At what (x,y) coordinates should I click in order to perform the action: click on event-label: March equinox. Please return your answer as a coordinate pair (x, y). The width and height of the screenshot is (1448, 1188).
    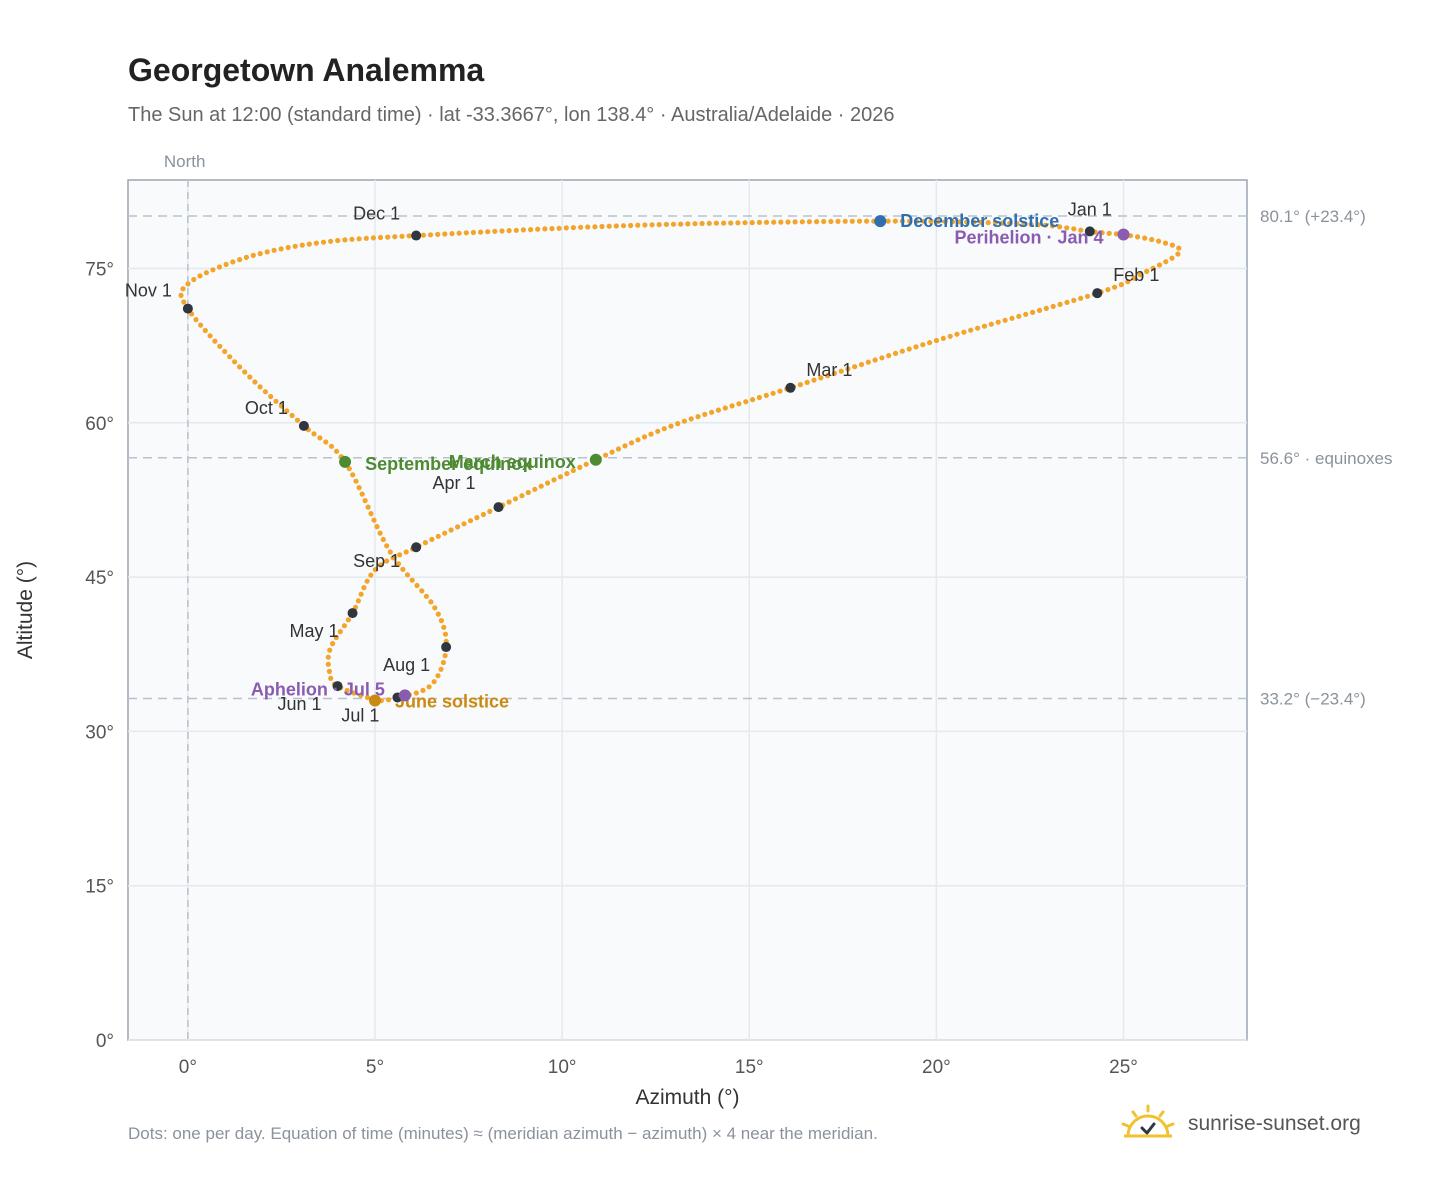
    Looking at the image, I should click on (512, 462).